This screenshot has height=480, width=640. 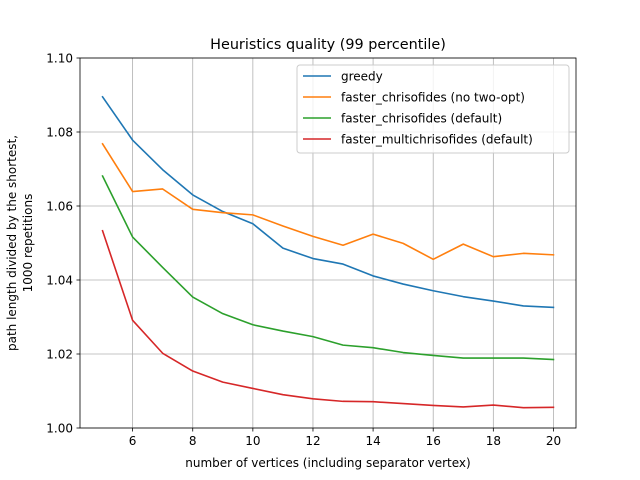 I want to click on y-axis-label-line-1: path length divided by the shortest,, so click(x=12, y=243).